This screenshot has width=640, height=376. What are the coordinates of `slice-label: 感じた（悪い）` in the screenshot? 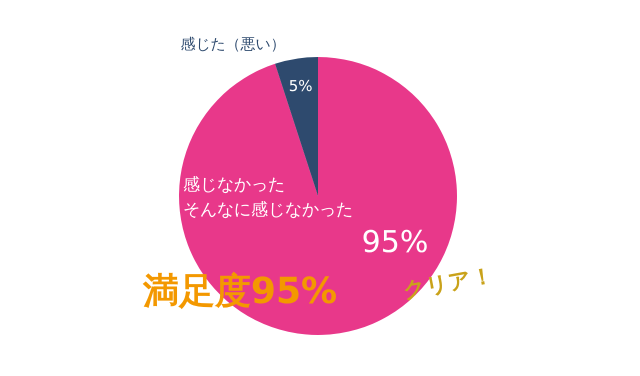 It's located at (233, 43).